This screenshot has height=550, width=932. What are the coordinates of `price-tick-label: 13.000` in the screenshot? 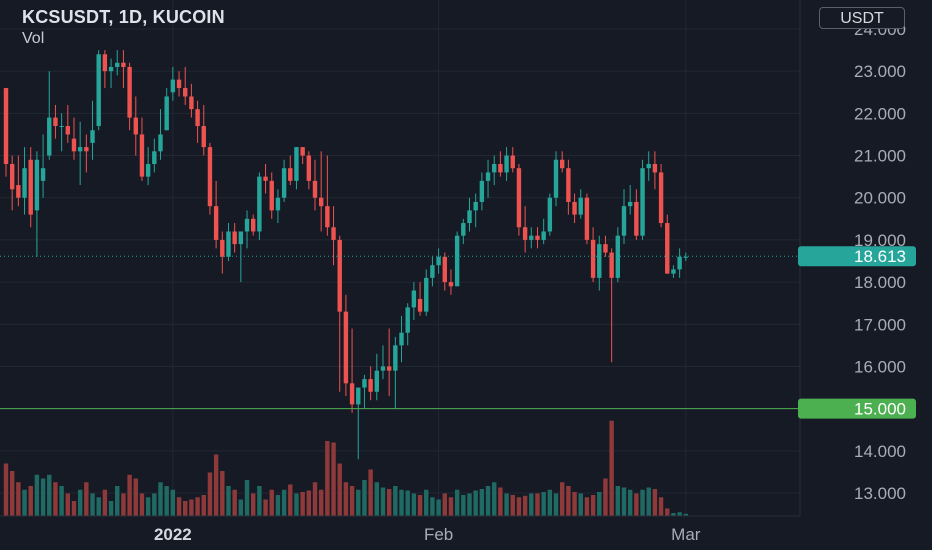 It's located at (880, 493).